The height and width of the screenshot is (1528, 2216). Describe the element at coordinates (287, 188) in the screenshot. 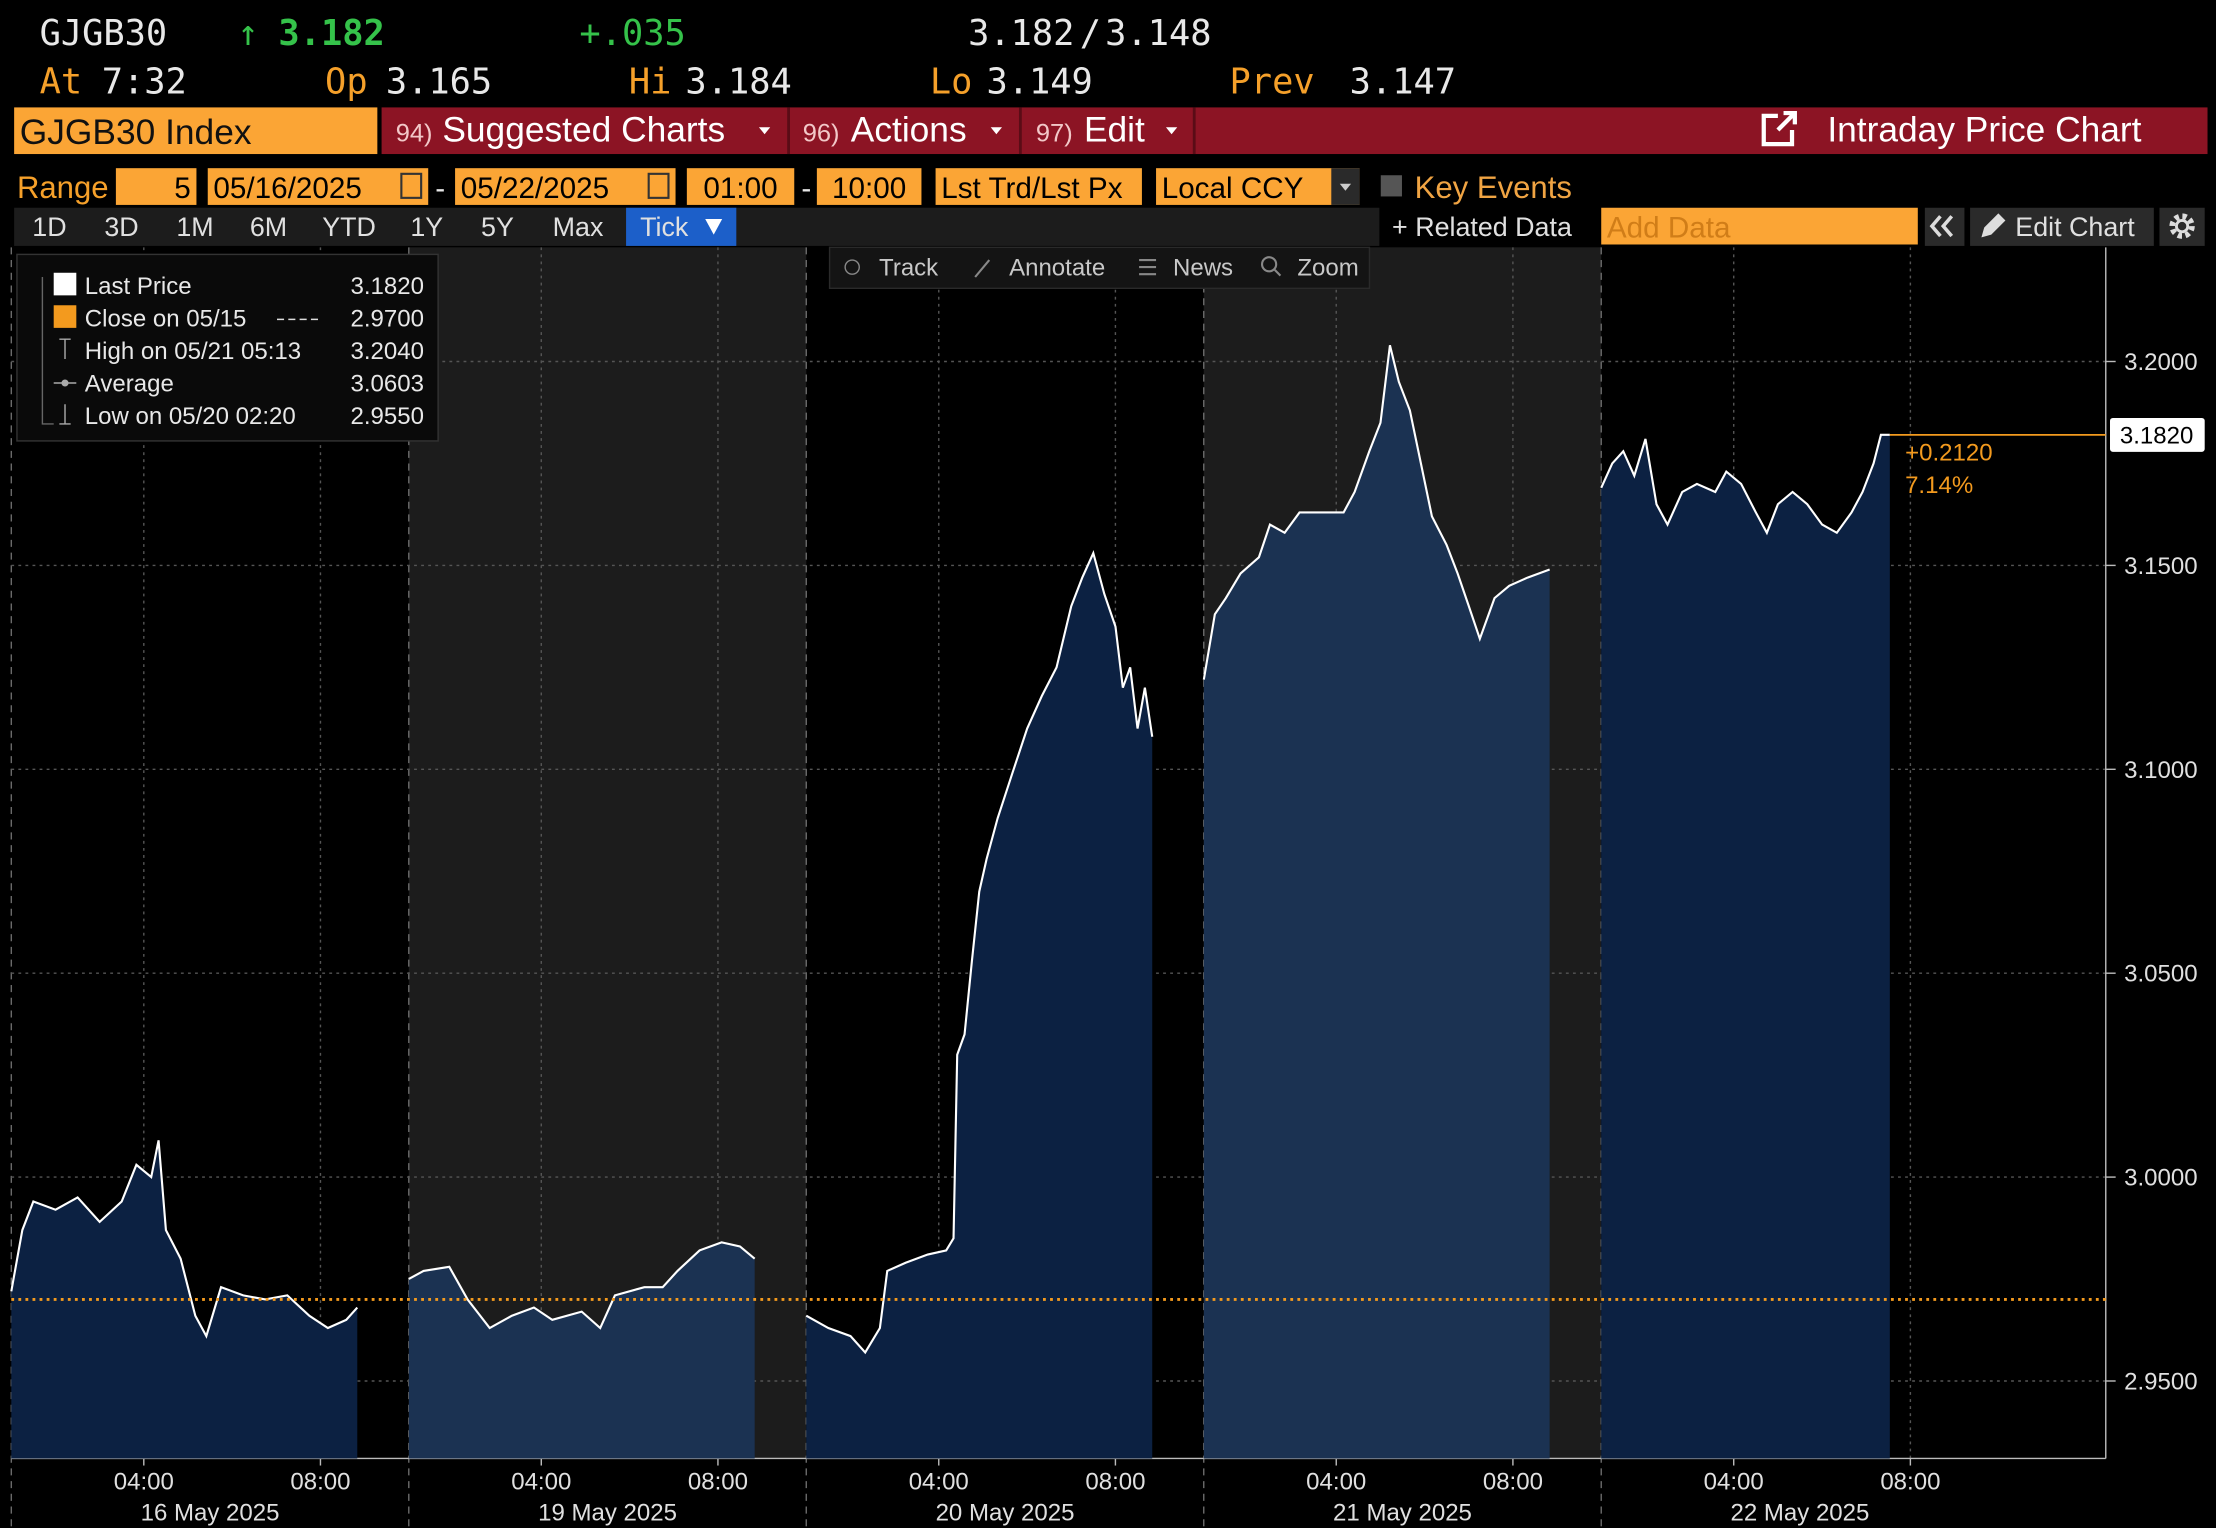

I see `start-date: 05/16/2025` at that location.